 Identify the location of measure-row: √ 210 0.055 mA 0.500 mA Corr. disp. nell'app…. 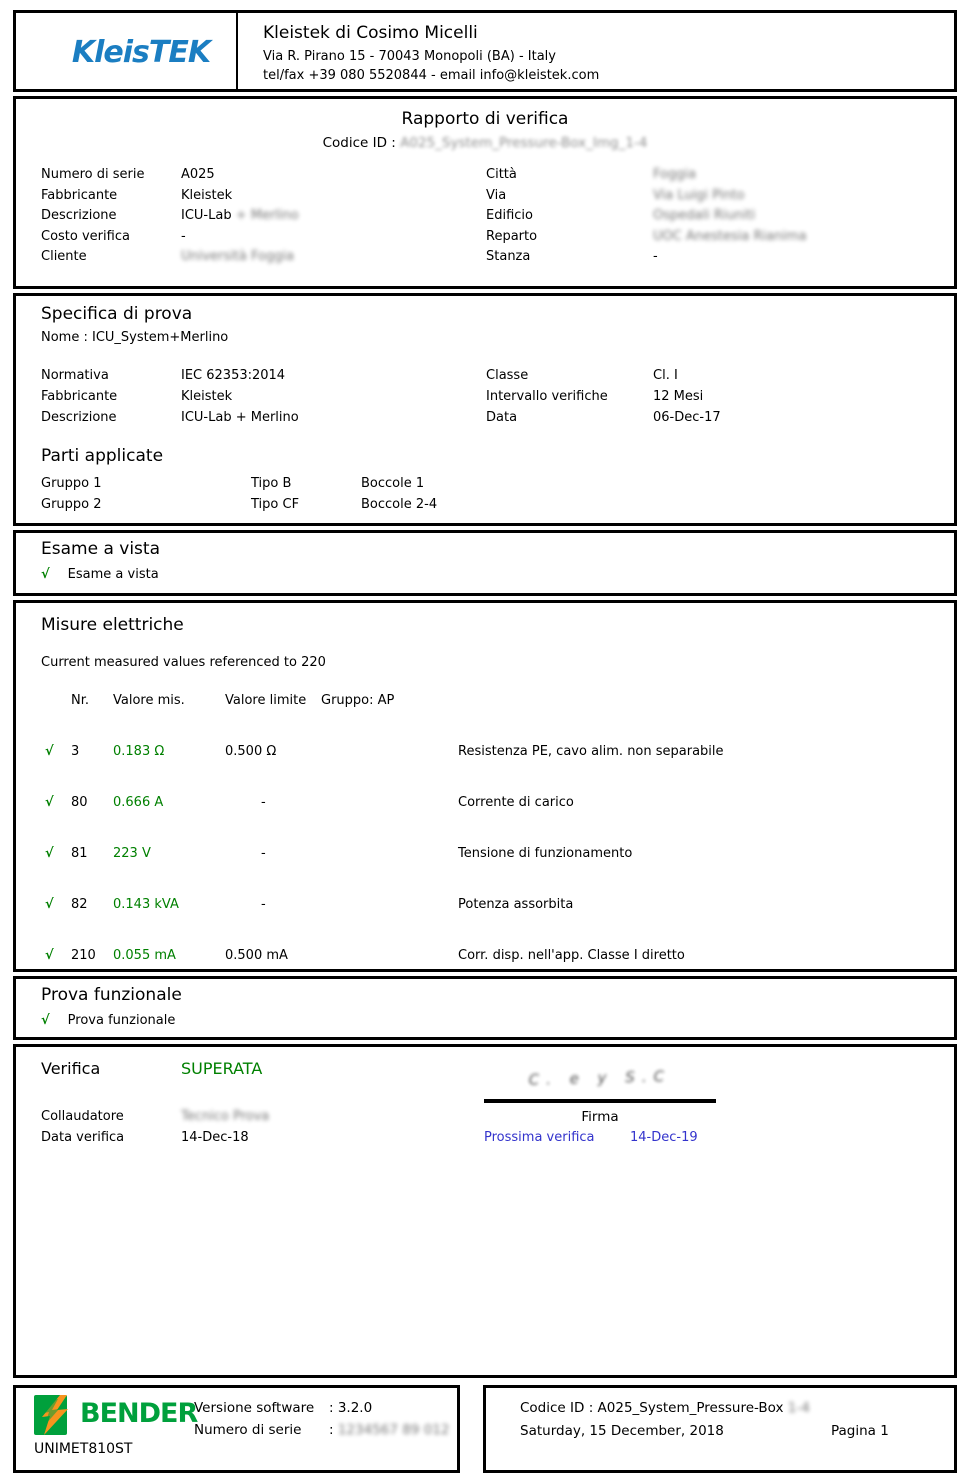
(365, 955).